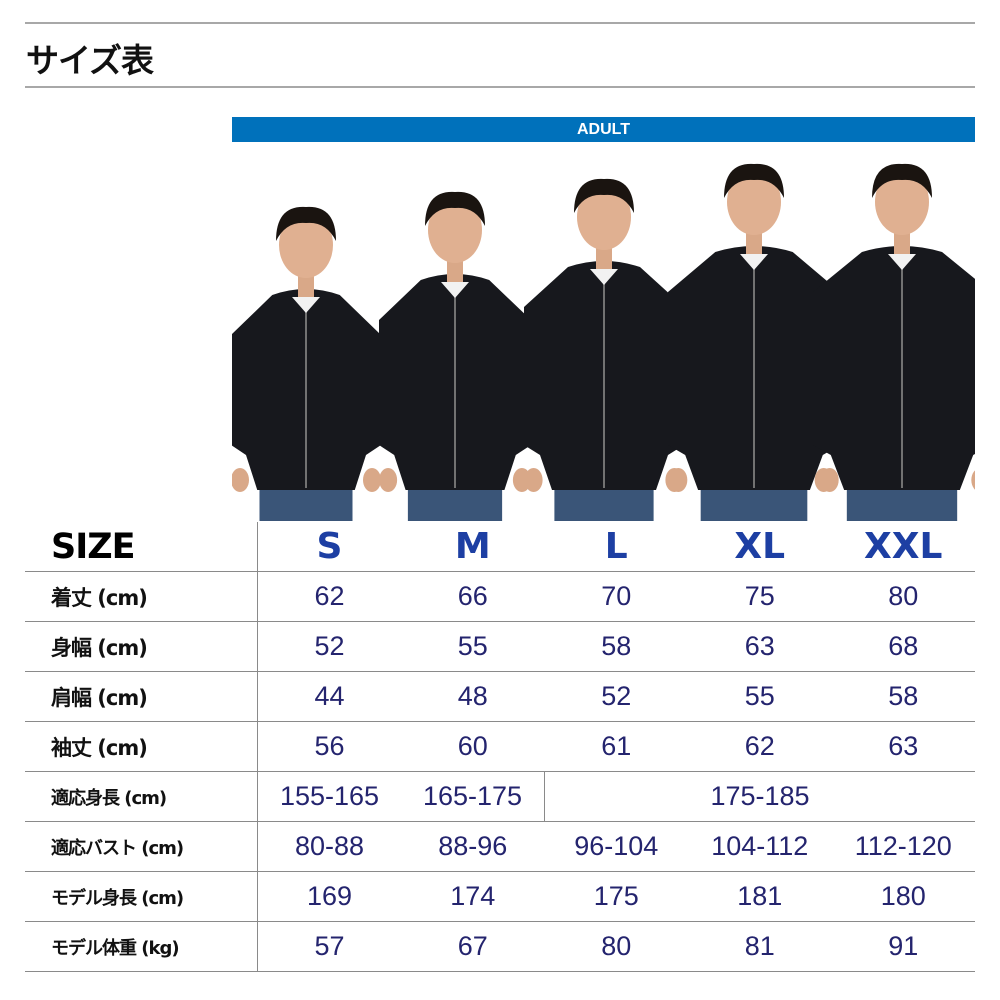  I want to click on table-cell: 175, so click(616, 896).